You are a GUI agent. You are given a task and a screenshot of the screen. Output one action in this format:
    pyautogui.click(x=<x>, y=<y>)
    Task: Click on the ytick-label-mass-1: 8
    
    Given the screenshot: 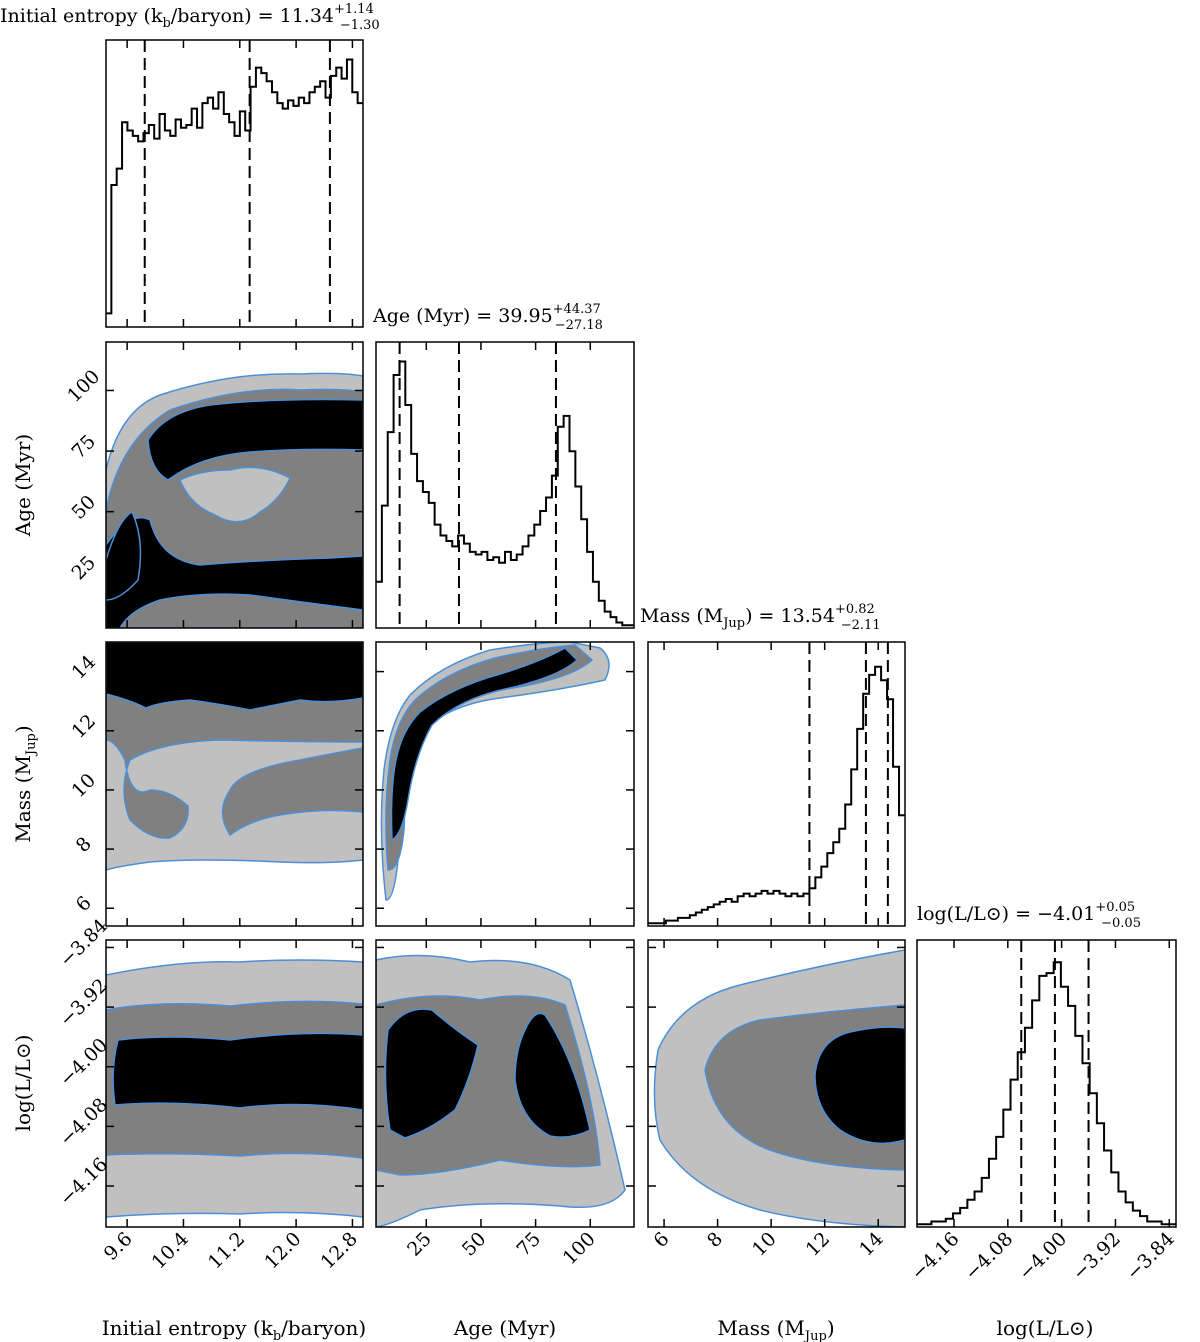 What is the action you would take?
    pyautogui.click(x=84, y=845)
    